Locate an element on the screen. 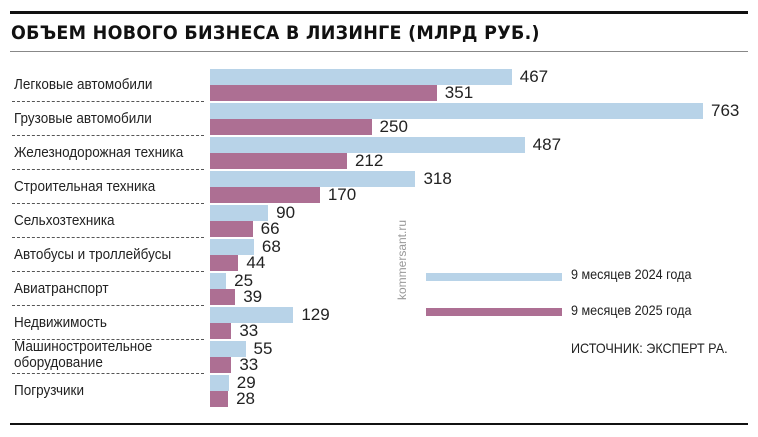  value-label: 318 is located at coordinates (437, 178).